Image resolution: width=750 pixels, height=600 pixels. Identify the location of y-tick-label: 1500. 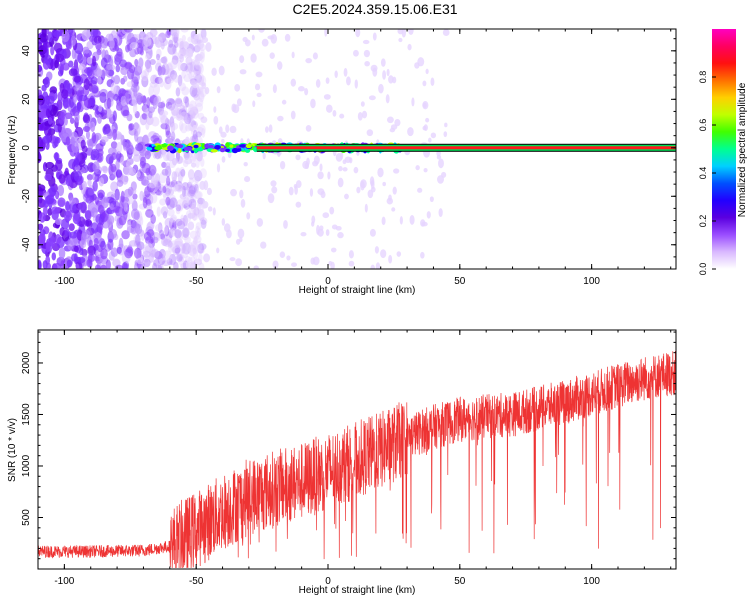
(26, 414).